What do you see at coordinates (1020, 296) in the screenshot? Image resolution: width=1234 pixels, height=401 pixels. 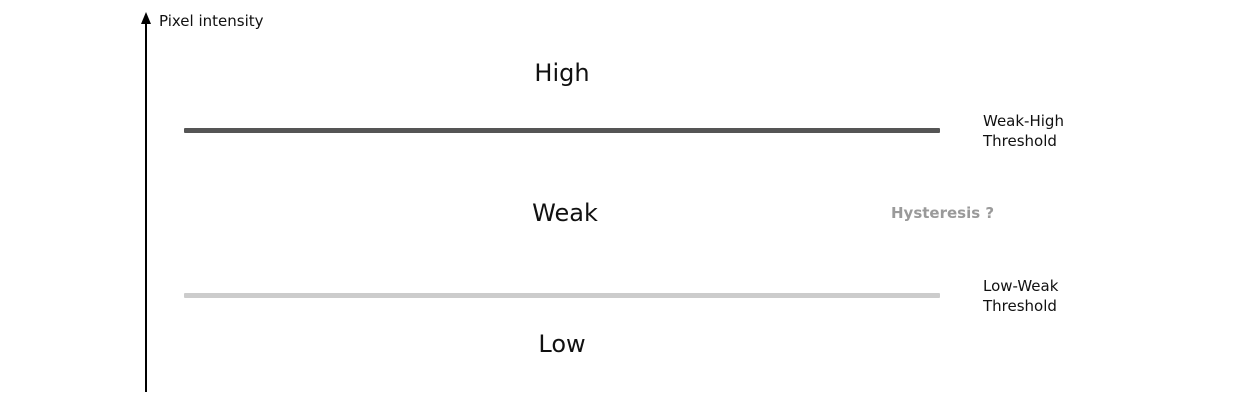 I see `low-weak-threshold-label: Low-Weak Threshold` at bounding box center [1020, 296].